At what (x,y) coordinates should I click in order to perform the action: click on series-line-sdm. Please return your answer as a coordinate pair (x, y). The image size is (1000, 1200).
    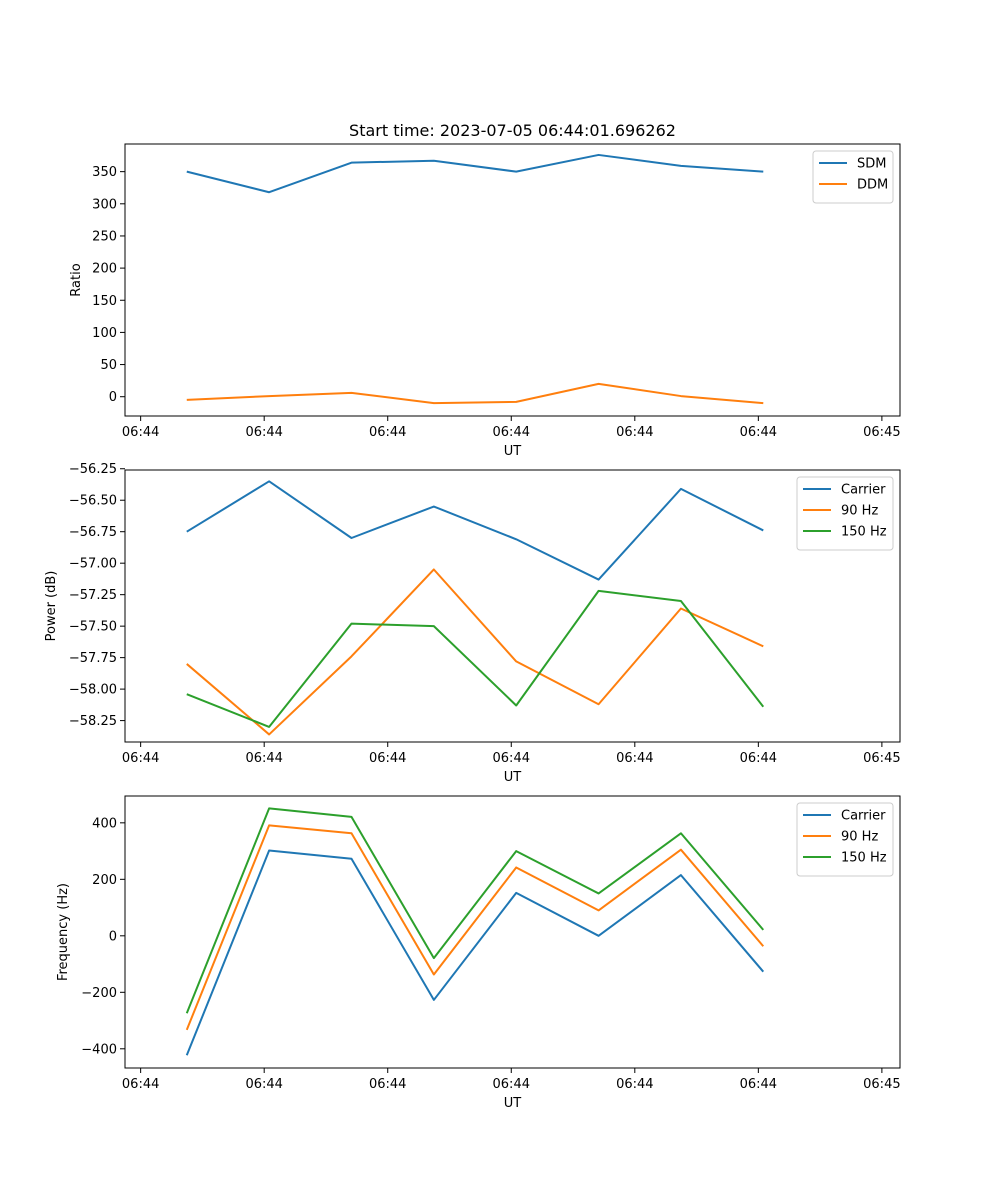
    Looking at the image, I should click on (475, 173).